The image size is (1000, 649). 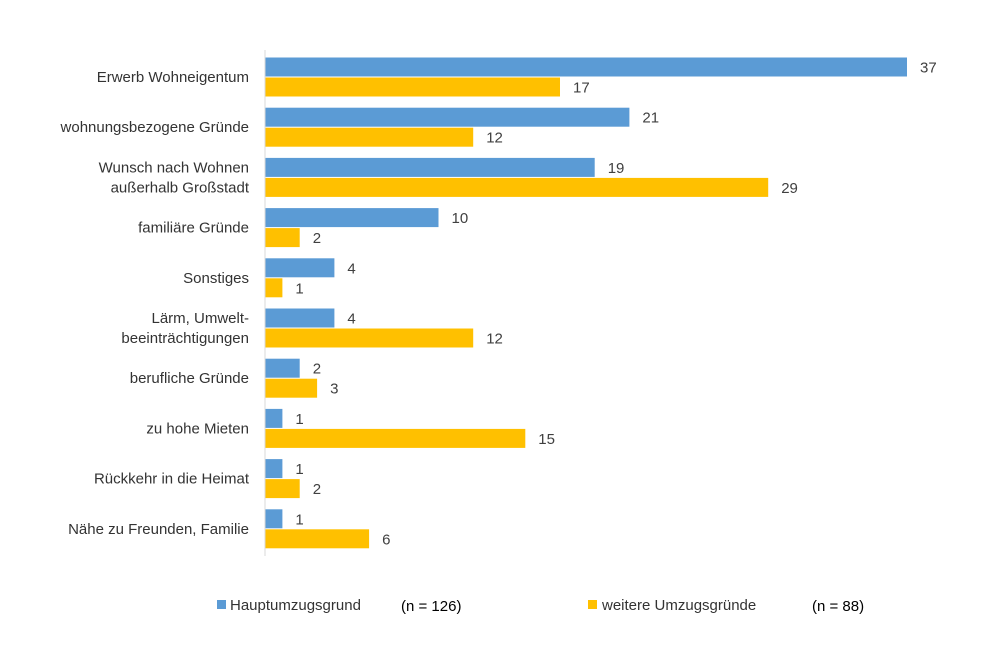 What do you see at coordinates (180, 187) in the screenshot?
I see `category-label-line: außerhalb Großstadt` at bounding box center [180, 187].